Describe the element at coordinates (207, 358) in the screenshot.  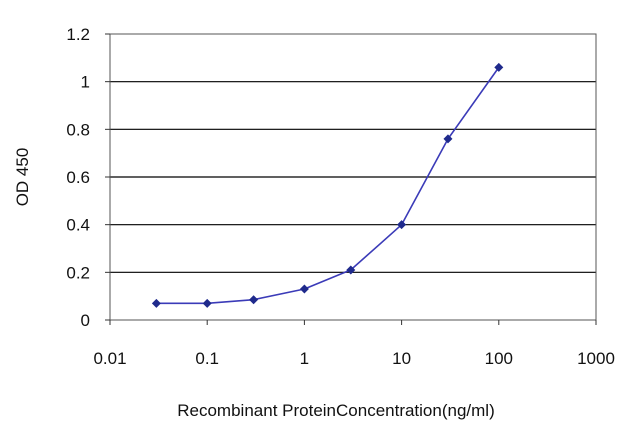
I see `x-tick-label-1: 0.1` at that location.